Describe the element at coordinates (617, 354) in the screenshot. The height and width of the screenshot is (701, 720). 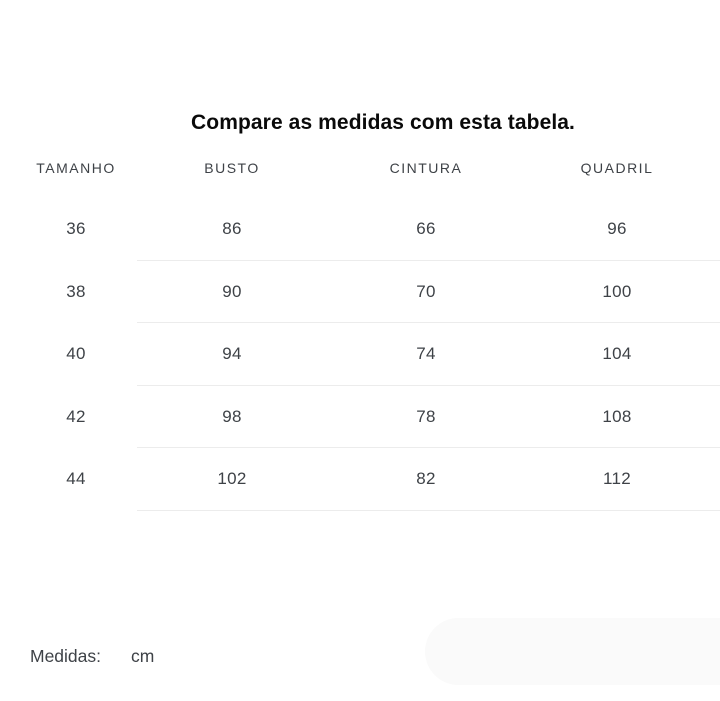
I see `cell-quadril: 104` at that location.